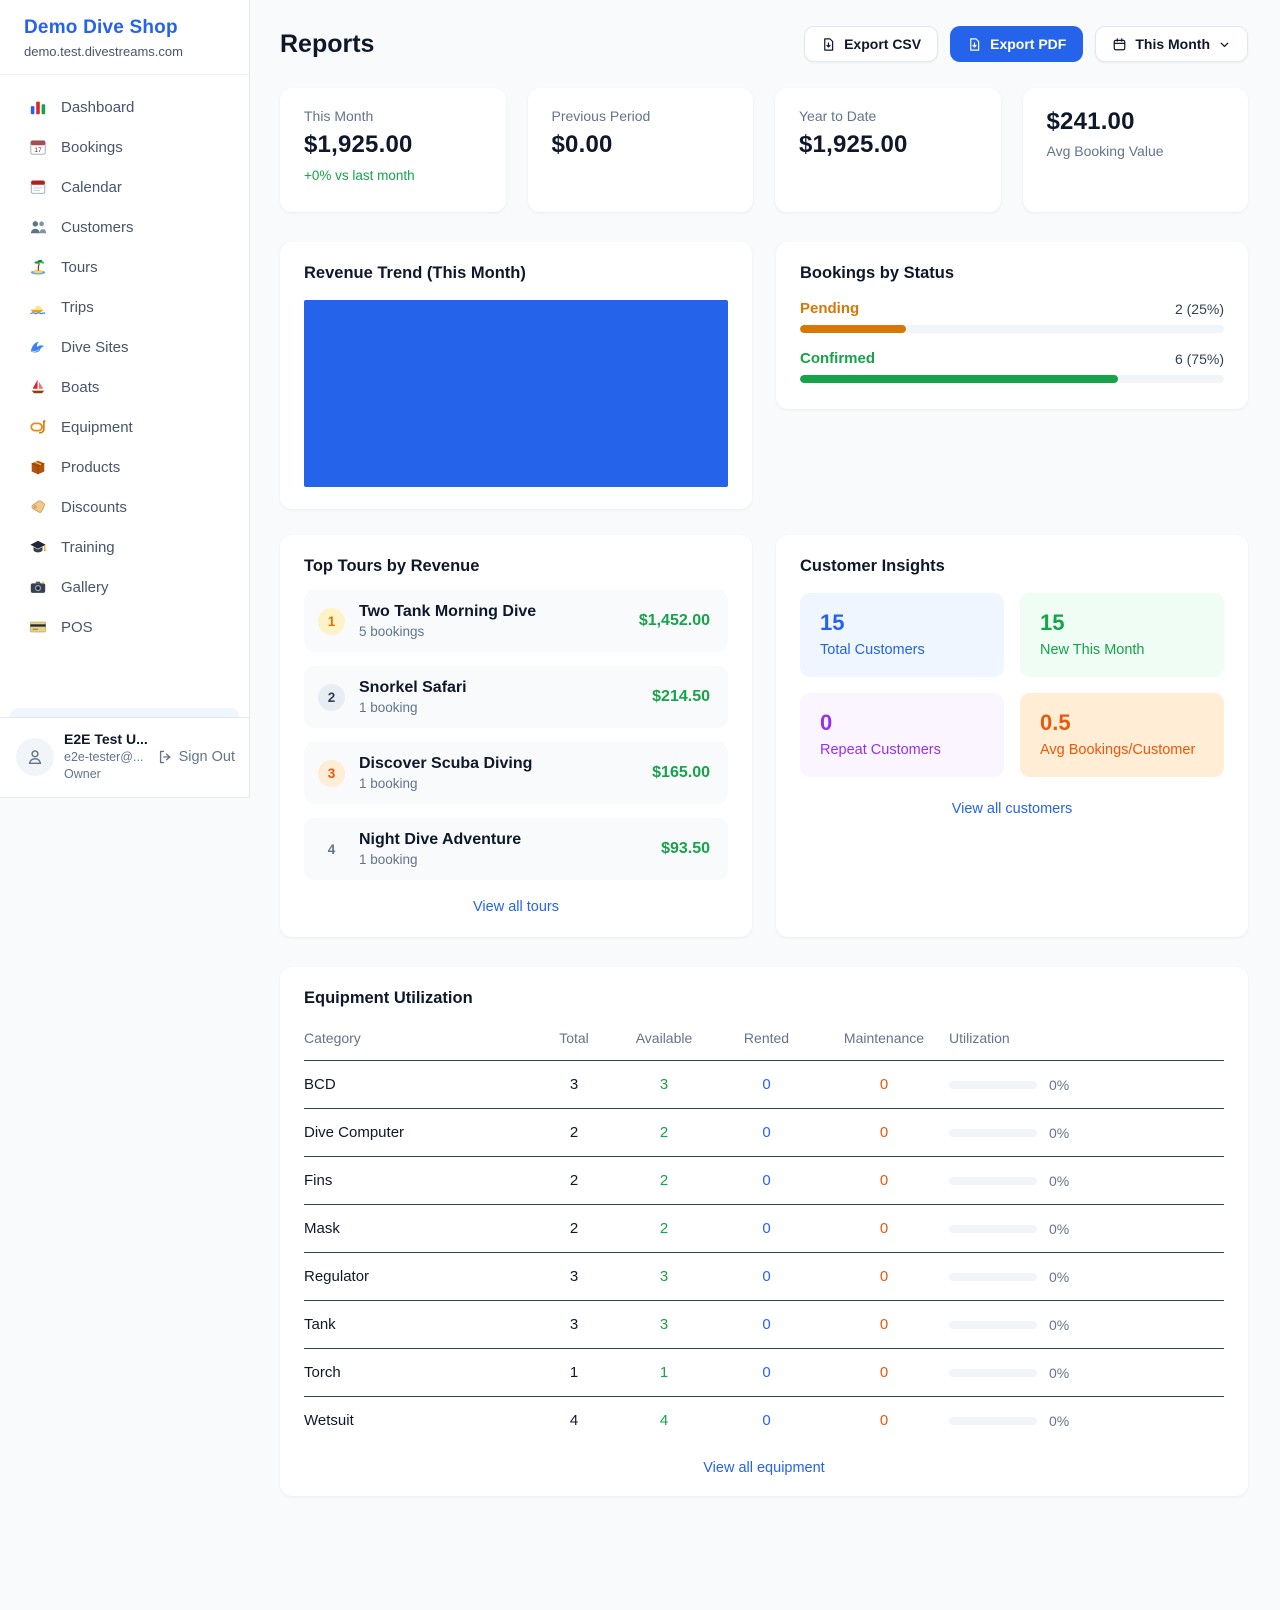 This screenshot has height=1610, width=1280. Describe the element at coordinates (388, 707) in the screenshot. I see `tour-bookings-count: 1 booking` at that location.